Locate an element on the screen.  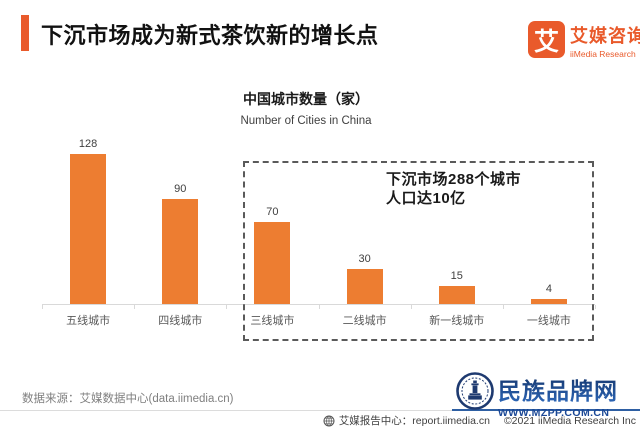
iimedia-logo-icon: 艾 is located at coordinates (546, 39).